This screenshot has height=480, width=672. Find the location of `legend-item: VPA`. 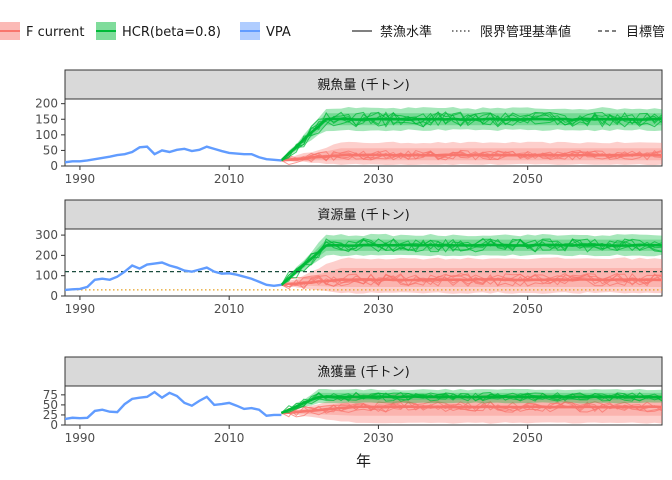

legend-item: VPA is located at coordinates (265, 31).